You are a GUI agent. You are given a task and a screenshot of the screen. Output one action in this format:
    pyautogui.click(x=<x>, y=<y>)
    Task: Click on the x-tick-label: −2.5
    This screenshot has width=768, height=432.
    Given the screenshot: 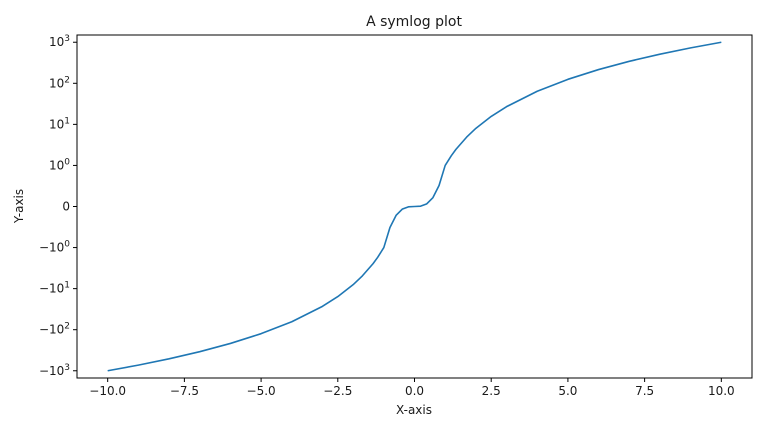 What is the action you would take?
    pyautogui.click(x=337, y=391)
    